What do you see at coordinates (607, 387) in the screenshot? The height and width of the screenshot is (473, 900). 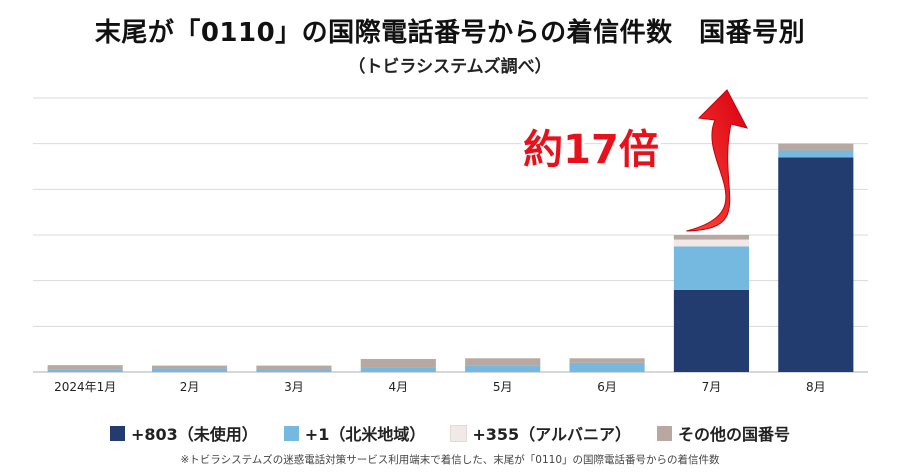 I see `x-tick-label: 6月` at bounding box center [607, 387].